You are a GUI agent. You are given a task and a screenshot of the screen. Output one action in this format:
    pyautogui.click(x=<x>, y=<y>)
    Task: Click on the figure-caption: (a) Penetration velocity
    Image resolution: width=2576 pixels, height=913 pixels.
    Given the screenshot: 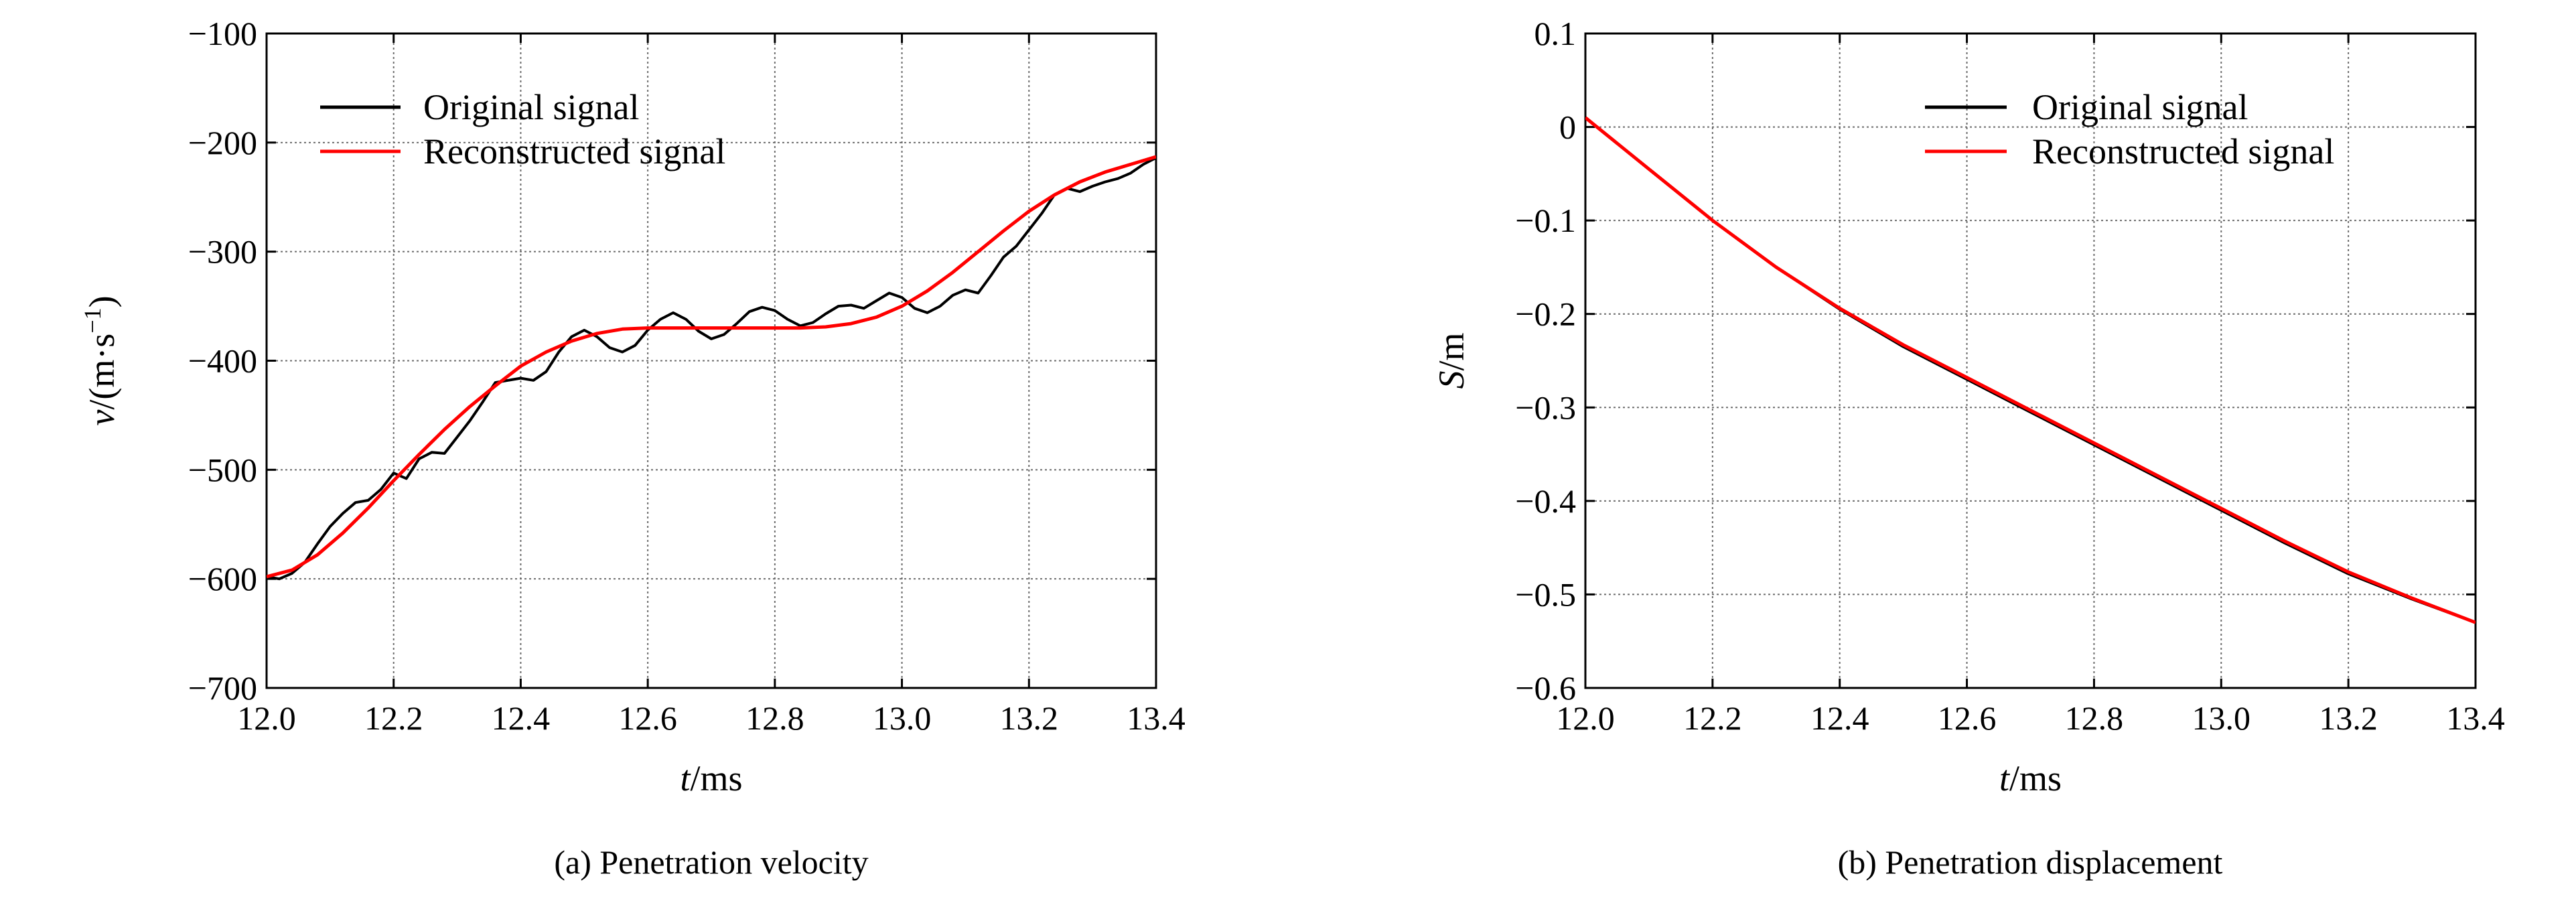 What is the action you would take?
    pyautogui.click(x=711, y=862)
    